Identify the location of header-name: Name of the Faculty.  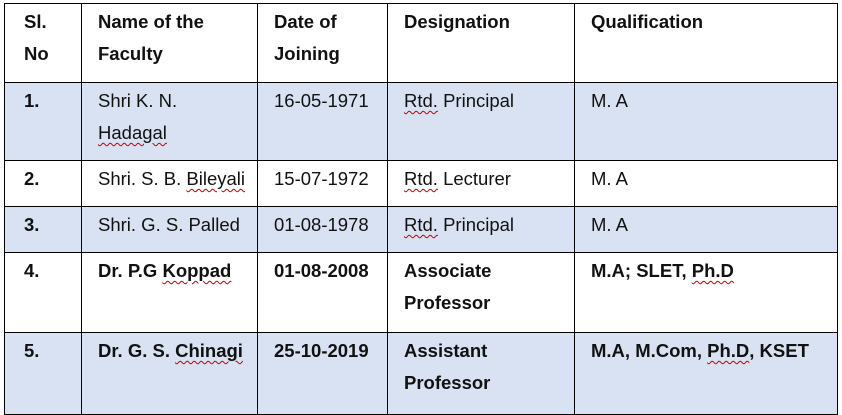
(169, 43).